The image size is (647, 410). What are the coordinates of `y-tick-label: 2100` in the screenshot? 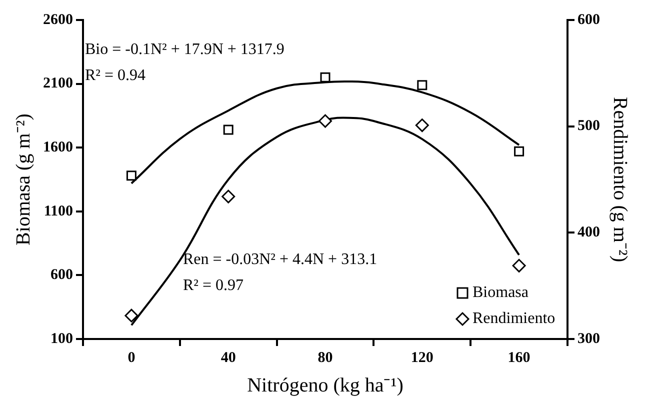 It's located at (58, 84).